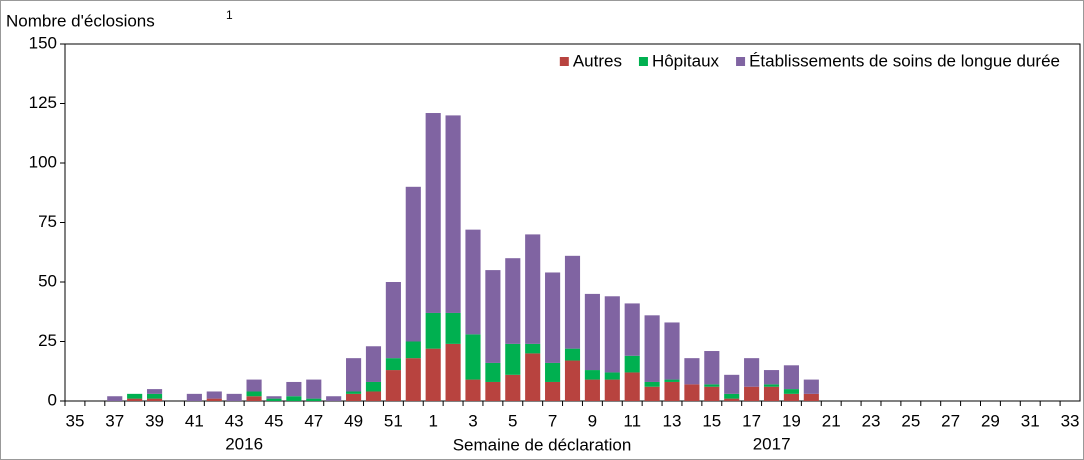  I want to click on x-tick-label: 5, so click(512, 420).